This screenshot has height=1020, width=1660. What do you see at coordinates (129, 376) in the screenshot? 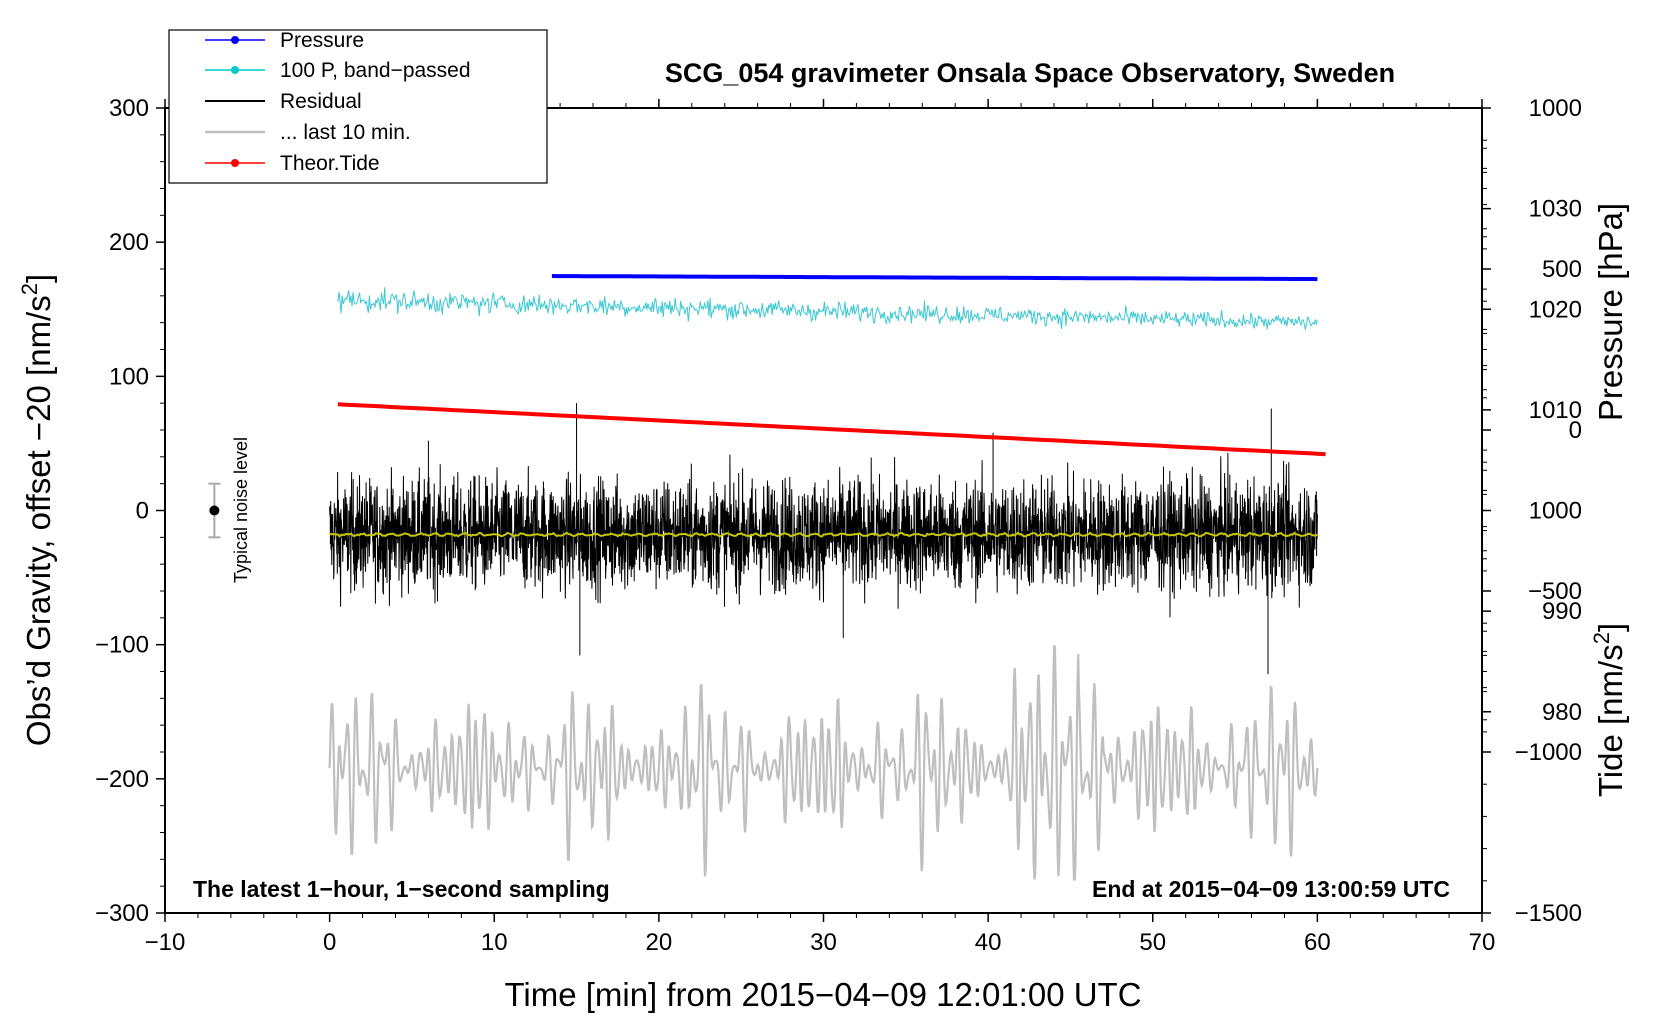
I see `y-tick-label: 100` at bounding box center [129, 376].